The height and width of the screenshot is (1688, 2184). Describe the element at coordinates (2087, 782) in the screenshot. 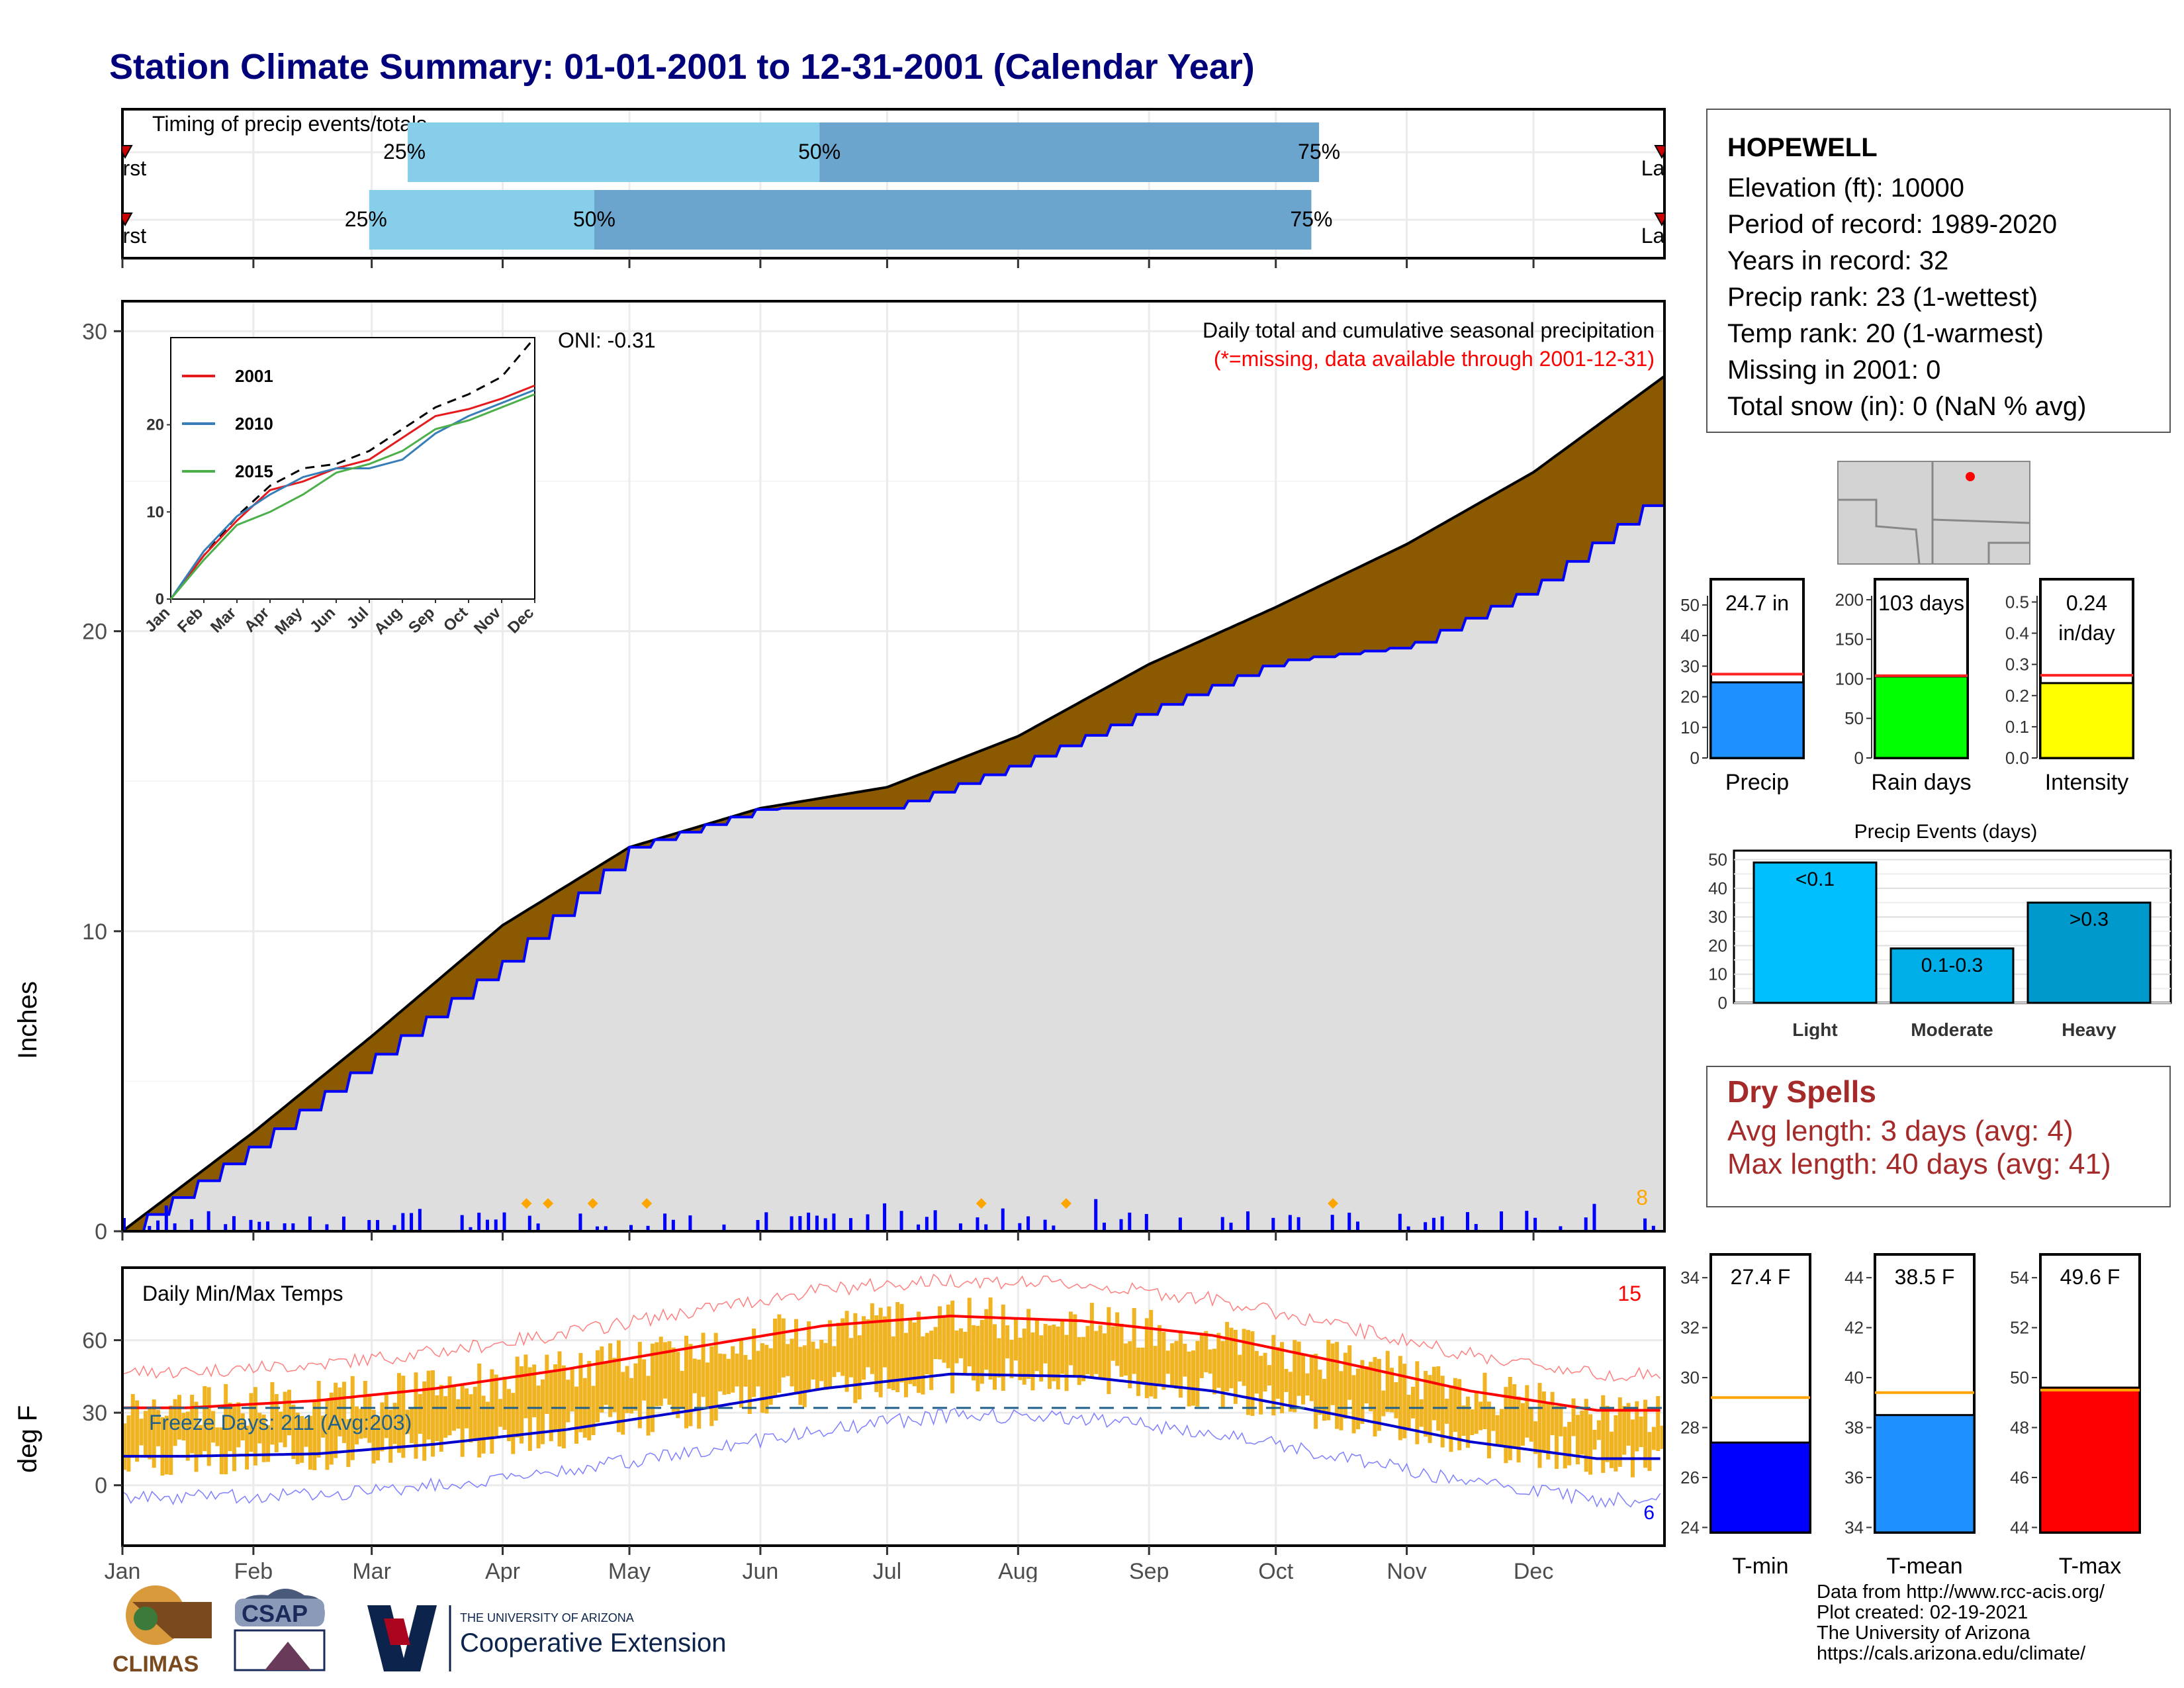

I see `bar-name: Intensity` at that location.